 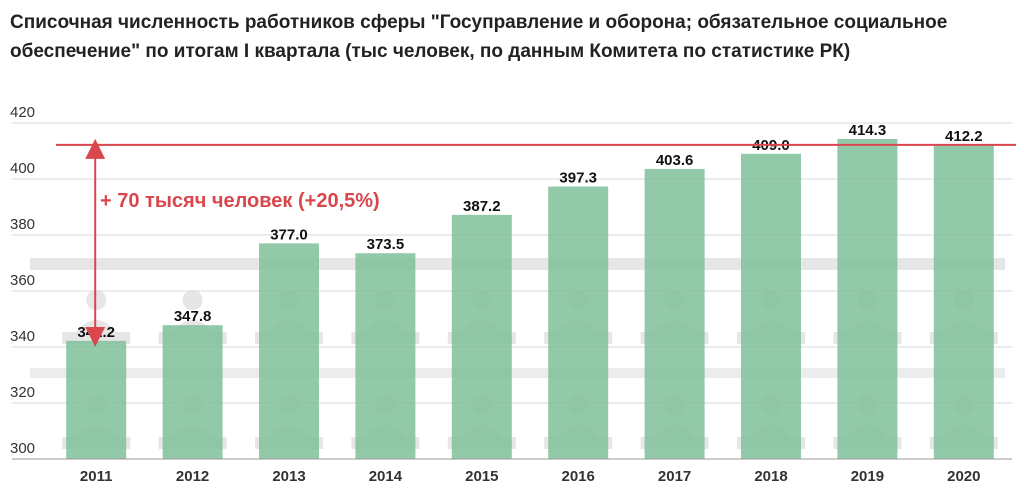 I want to click on y-tick-label: 360, so click(x=22, y=280).